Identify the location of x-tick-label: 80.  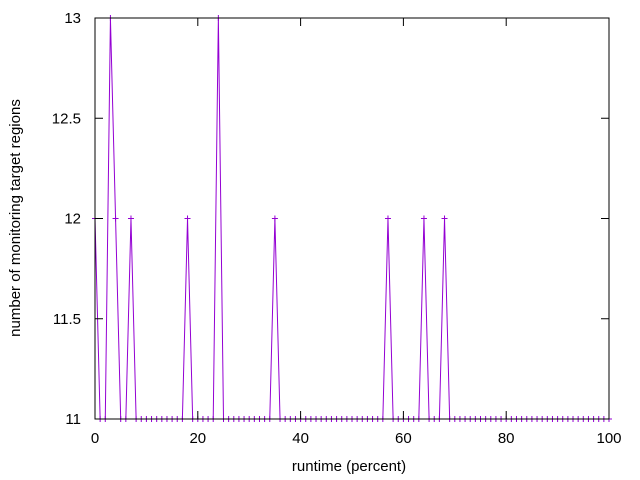
(506, 438).